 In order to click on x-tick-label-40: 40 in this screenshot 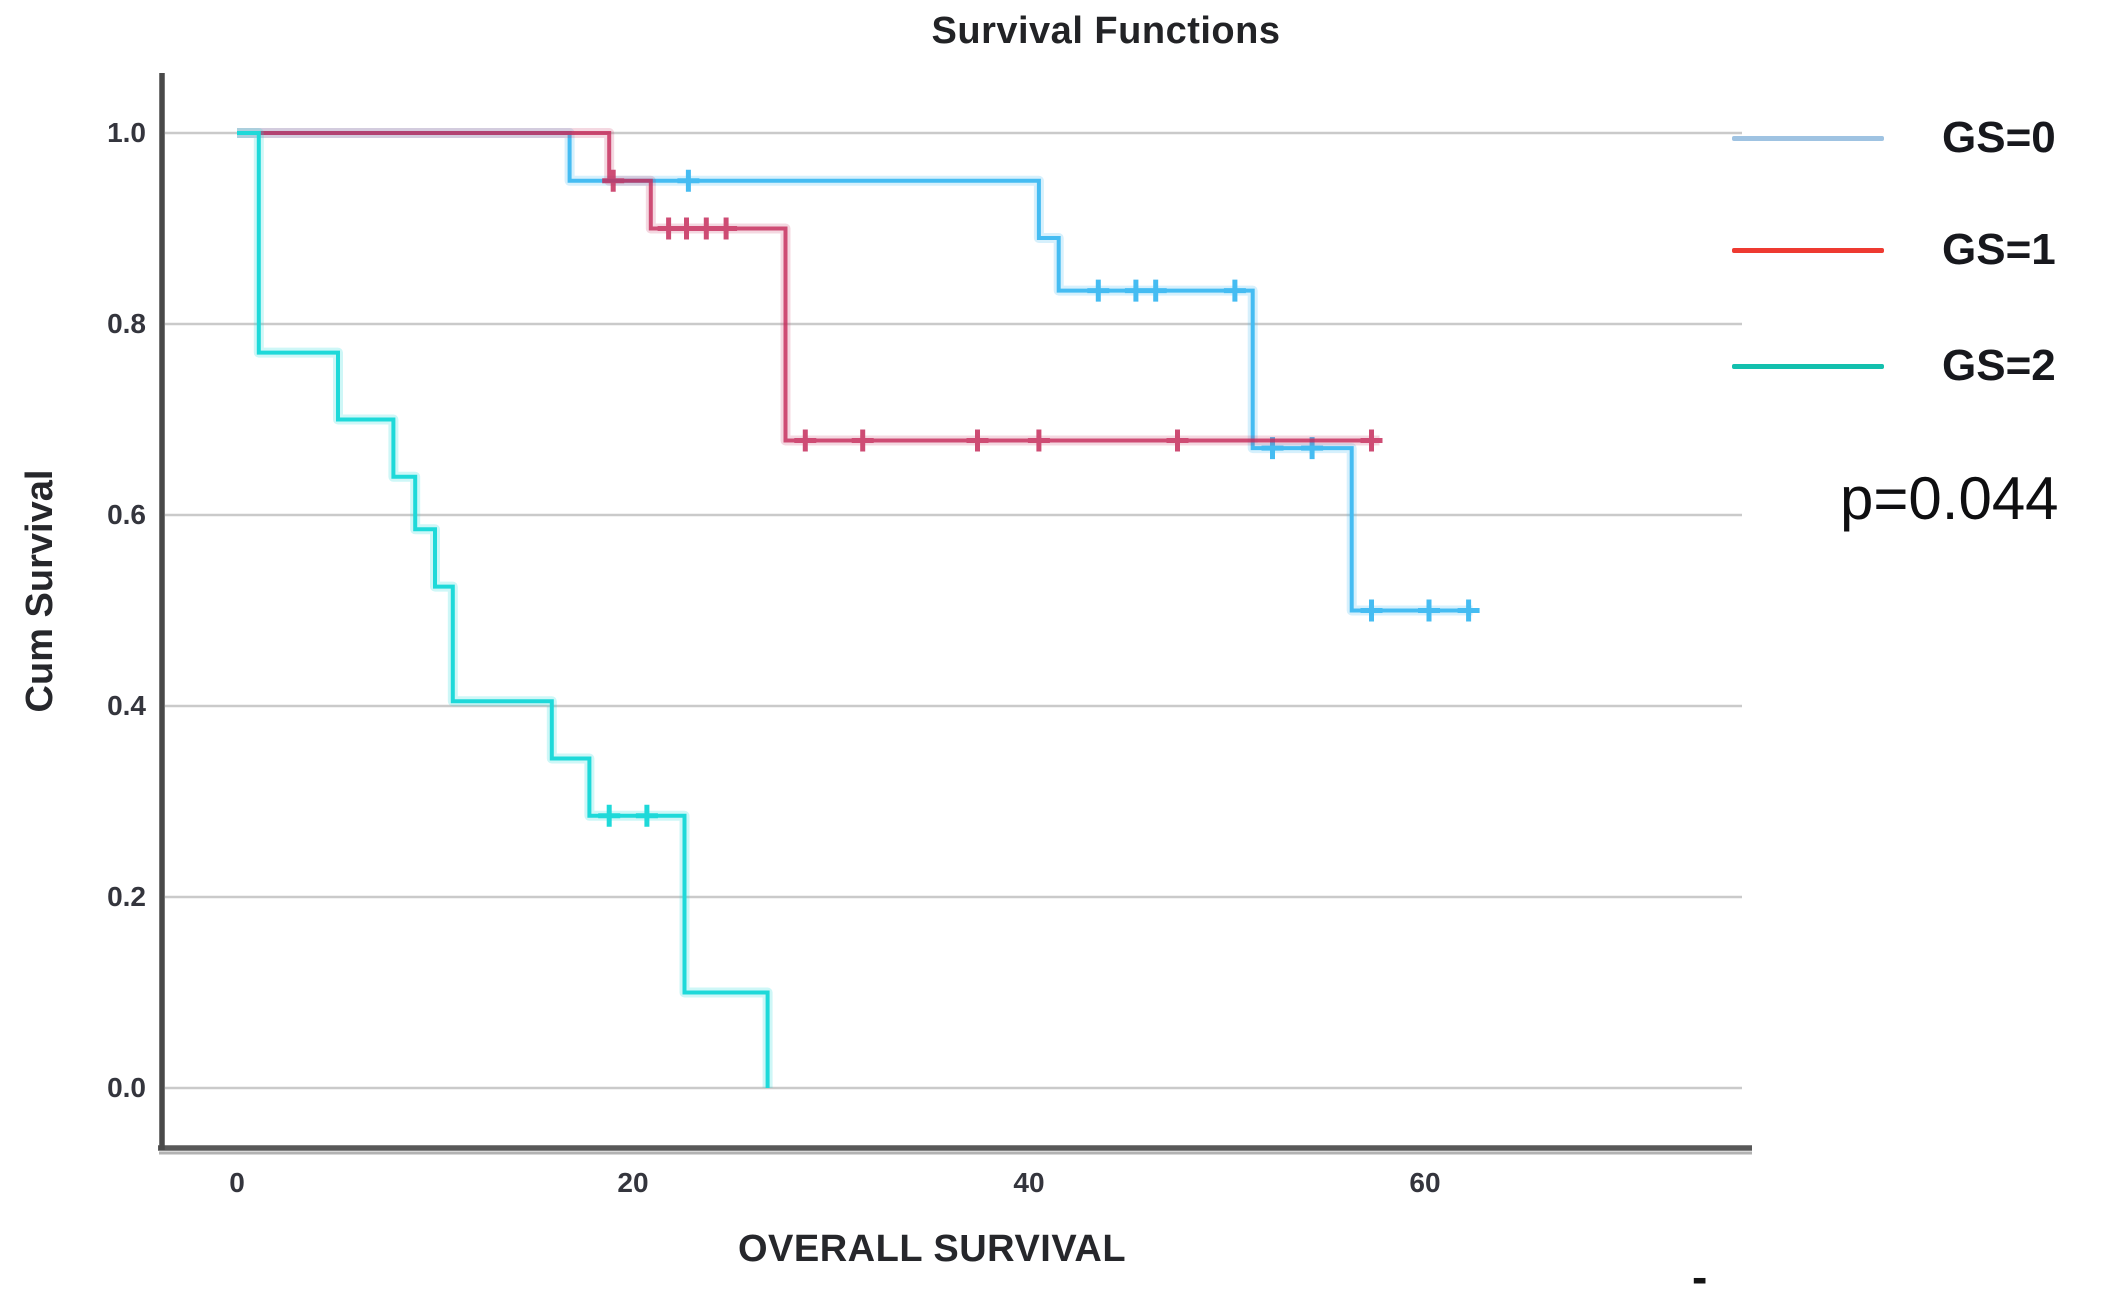, I will do `click(1029, 1182)`.